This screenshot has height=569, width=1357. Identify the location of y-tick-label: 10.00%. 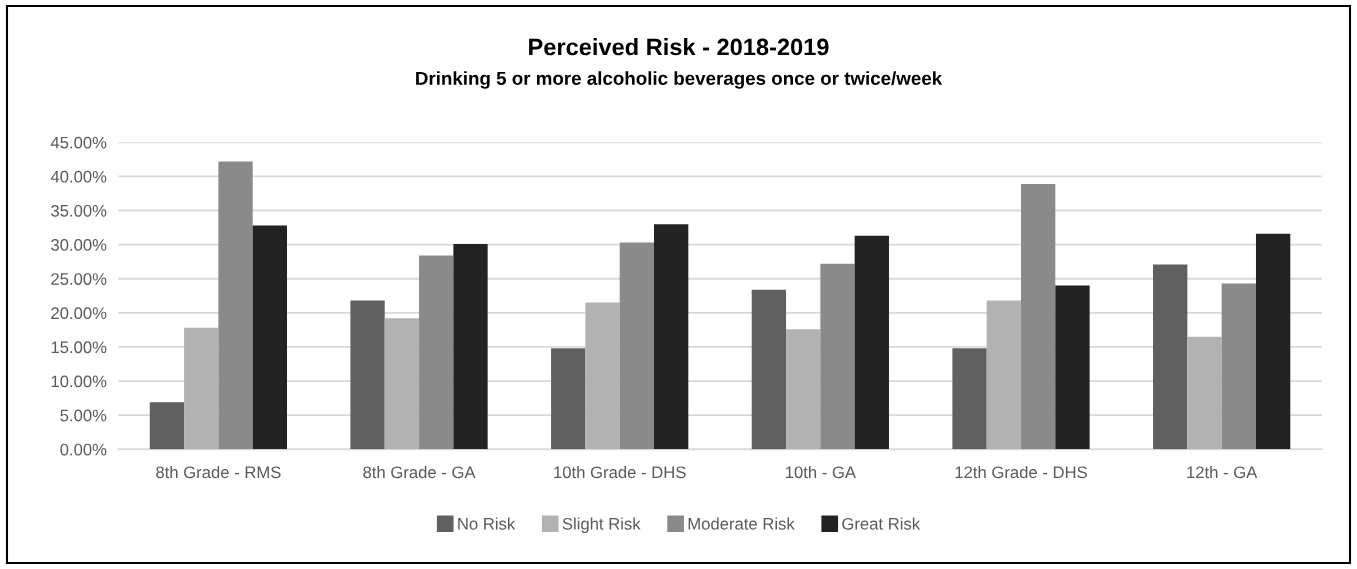
(79, 381).